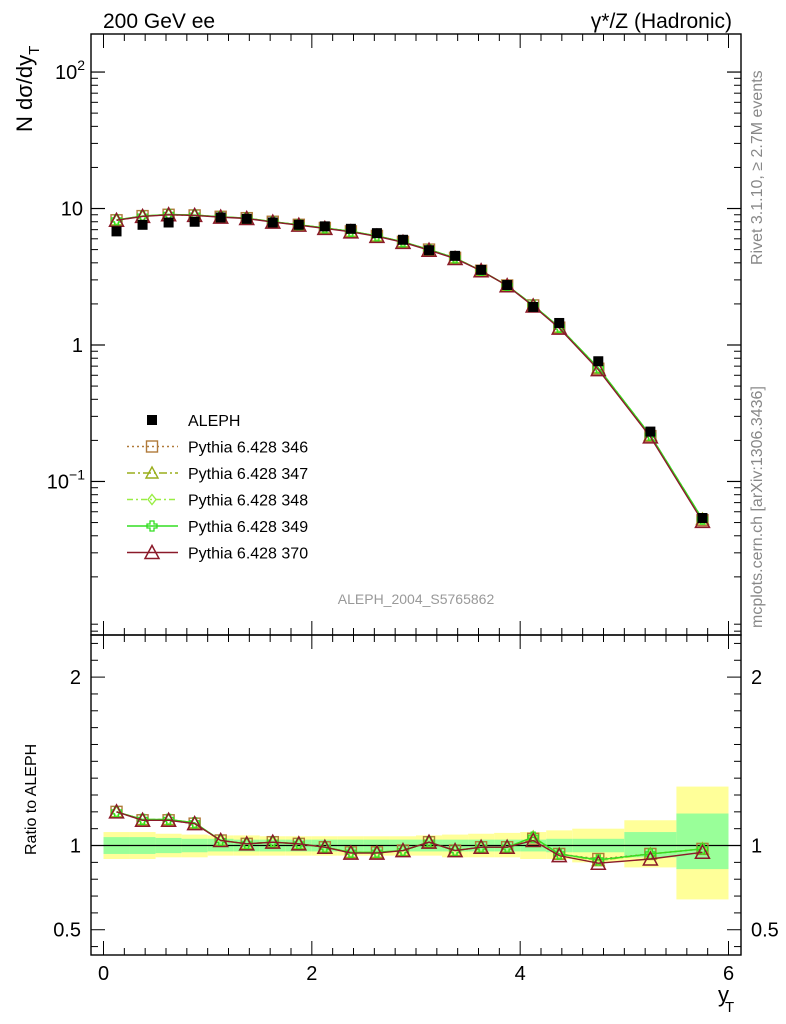 The image size is (786, 1024). I want to click on legend-marker-aleph, so click(152, 420).